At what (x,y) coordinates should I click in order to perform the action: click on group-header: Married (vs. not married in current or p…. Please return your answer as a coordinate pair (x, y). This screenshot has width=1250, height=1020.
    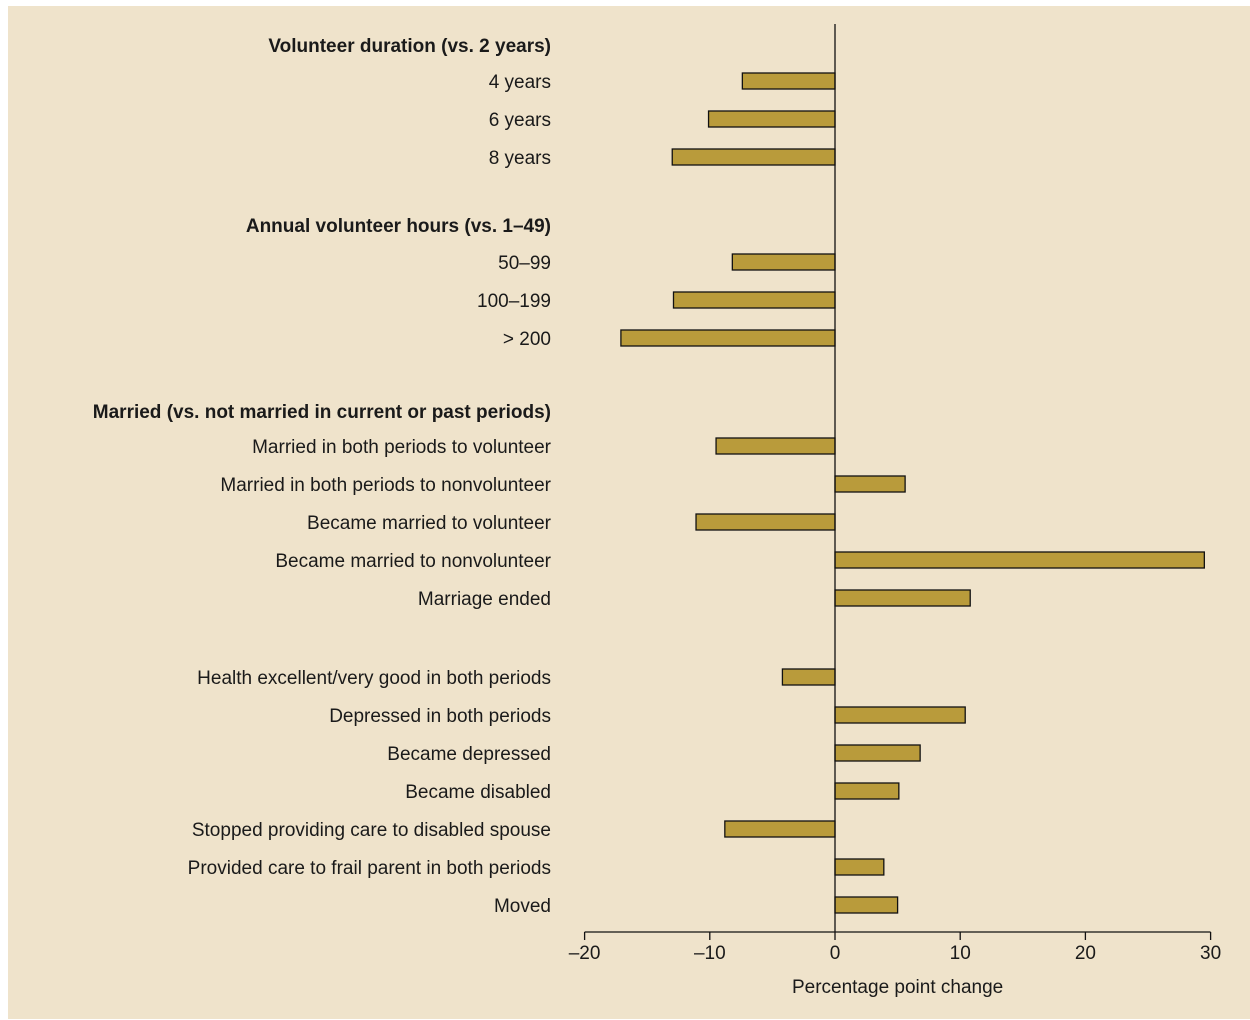
    Looking at the image, I should click on (322, 412).